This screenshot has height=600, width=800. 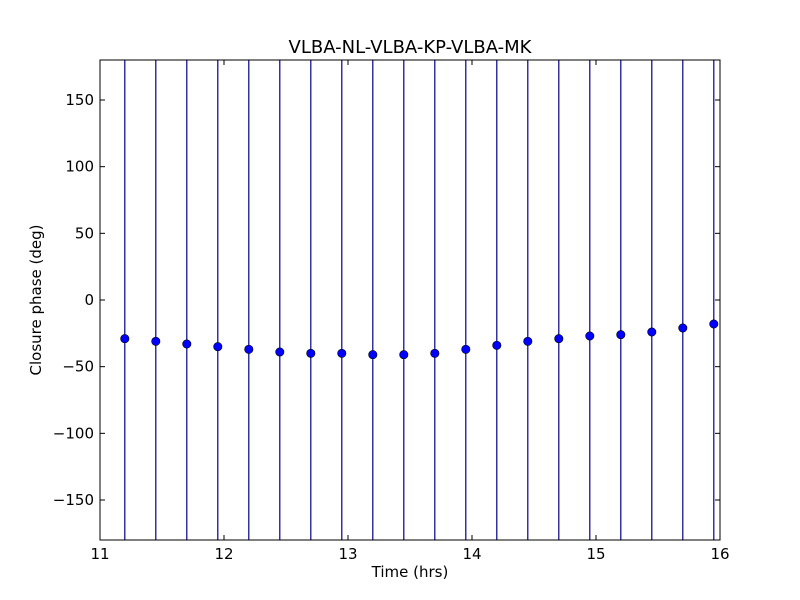 What do you see at coordinates (223, 554) in the screenshot?
I see `x-tick-label: 12` at bounding box center [223, 554].